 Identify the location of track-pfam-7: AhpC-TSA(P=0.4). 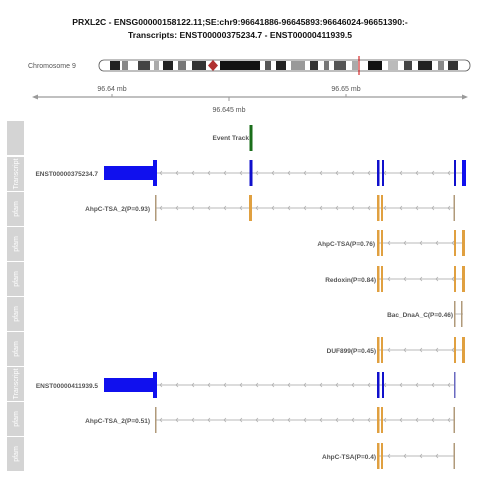
(388, 456).